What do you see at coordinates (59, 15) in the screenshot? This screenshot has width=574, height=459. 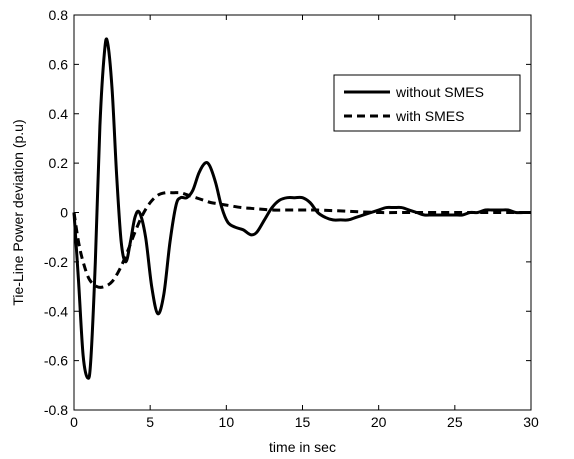 I see `y-tick-label: 0.8` at bounding box center [59, 15].